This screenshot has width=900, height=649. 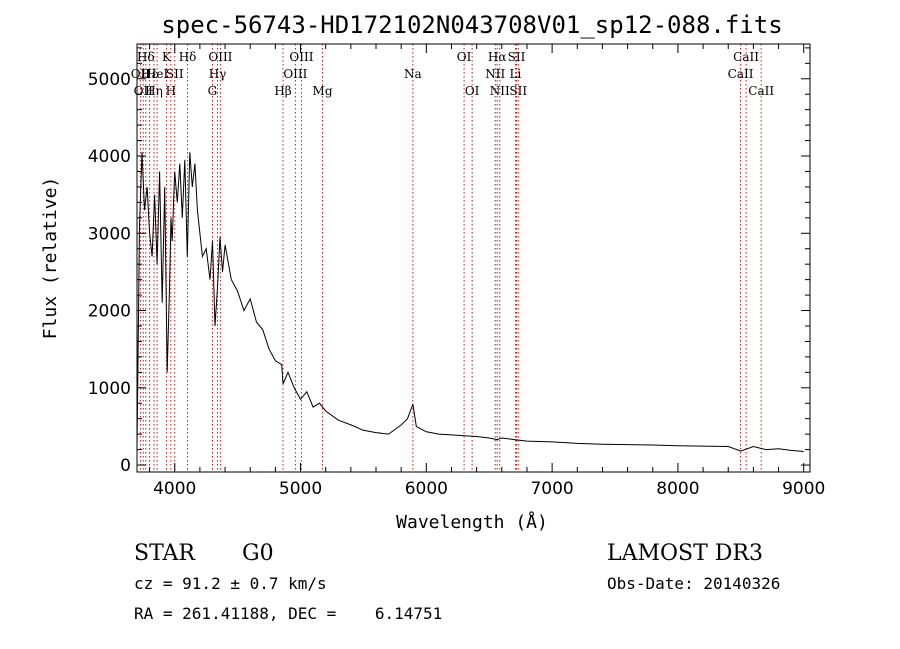 What do you see at coordinates (220, 57) in the screenshot?
I see `spectral-line-label-12: OIII` at bounding box center [220, 57].